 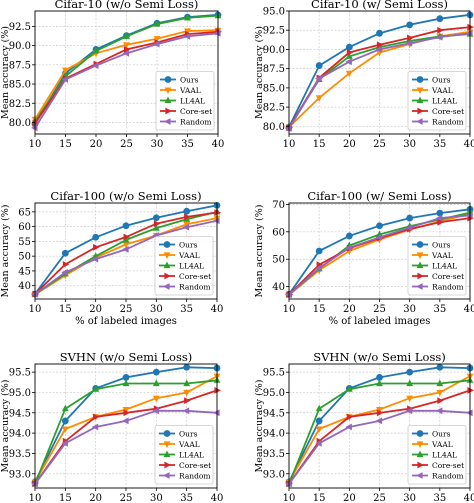 What do you see at coordinates (448, 287) in the screenshot?
I see `legend-label: Random` at bounding box center [448, 287].